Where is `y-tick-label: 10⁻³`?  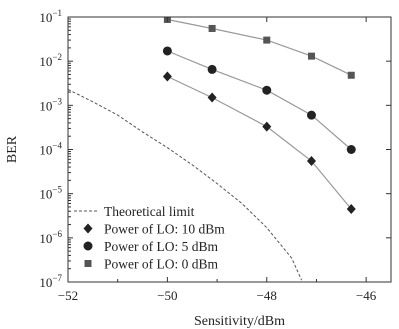
y-tick-label: 10⁻³ is located at coordinates (50, 104).